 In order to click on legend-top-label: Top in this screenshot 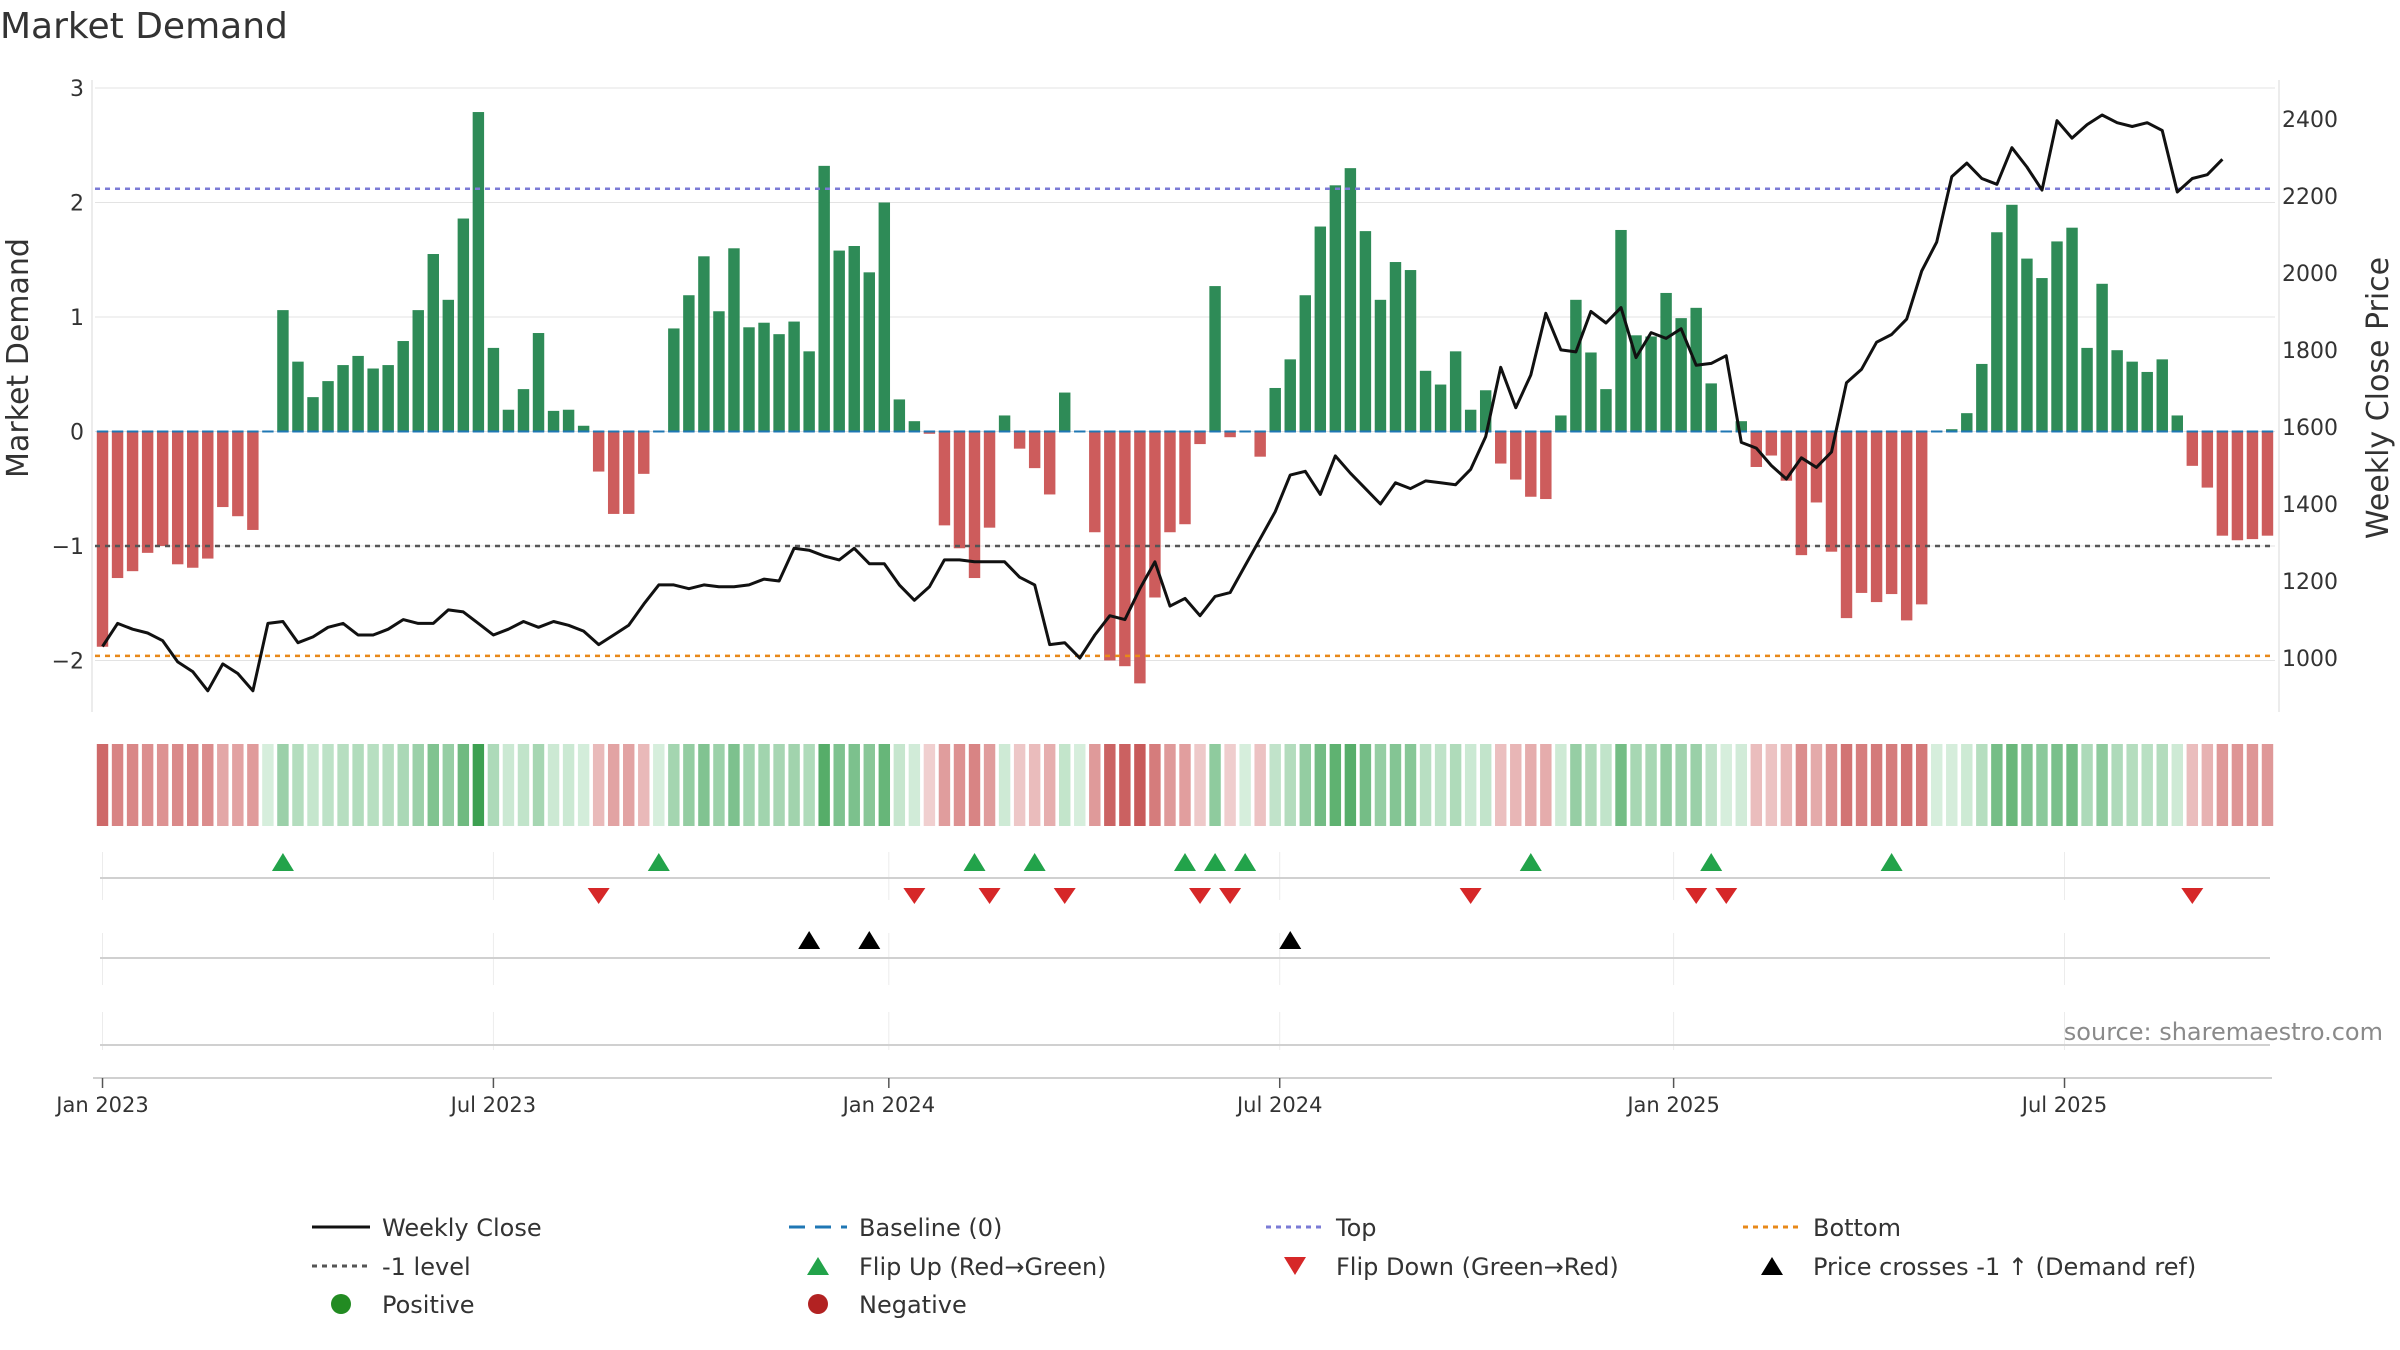, I will do `click(1356, 1228)`.